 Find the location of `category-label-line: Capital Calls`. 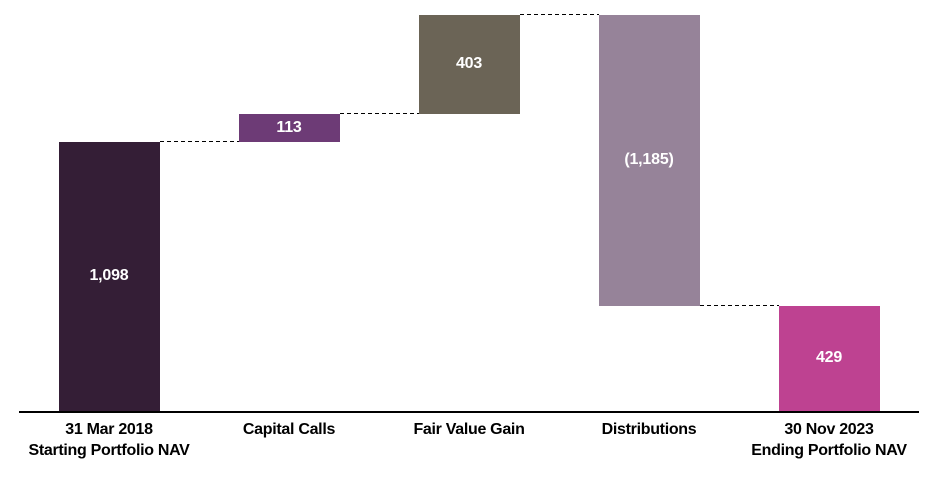

category-label-line: Capital Calls is located at coordinates (289, 429).